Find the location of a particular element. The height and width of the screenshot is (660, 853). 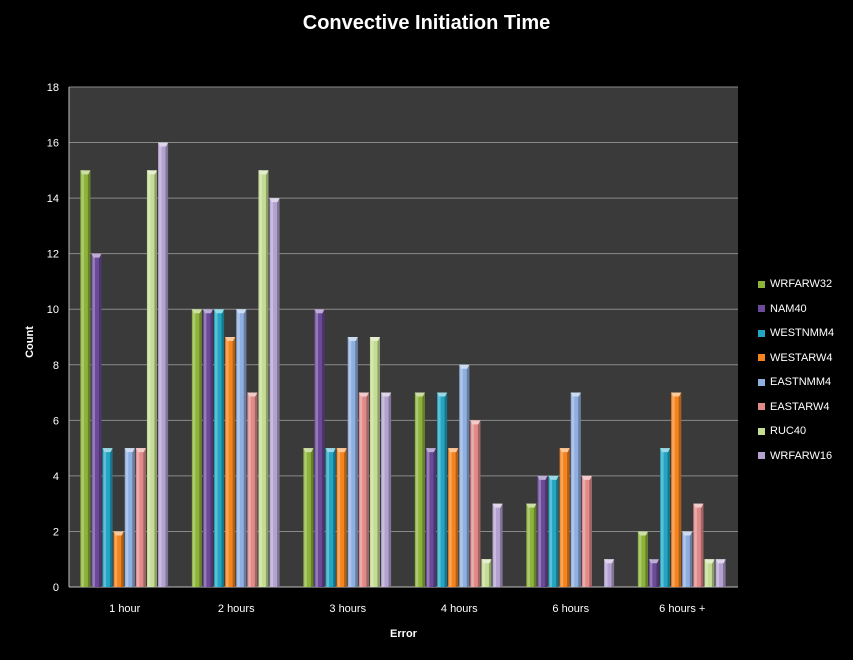

y-tick-label: 4 is located at coordinates (56, 477).